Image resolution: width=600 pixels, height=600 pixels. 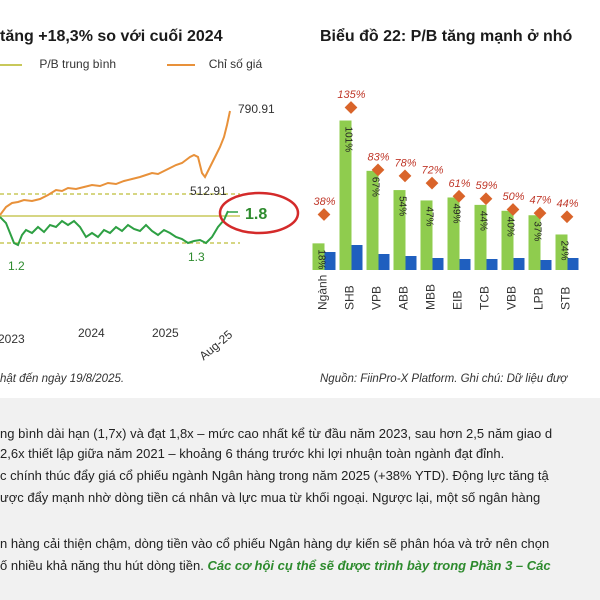 I want to click on diamond-label-eib: 61%, so click(x=459, y=184).